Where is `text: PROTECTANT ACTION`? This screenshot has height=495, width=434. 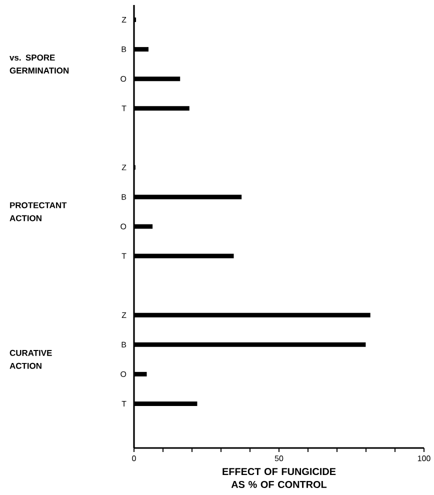 text: PROTECTANT ACTION is located at coordinates (38, 212).